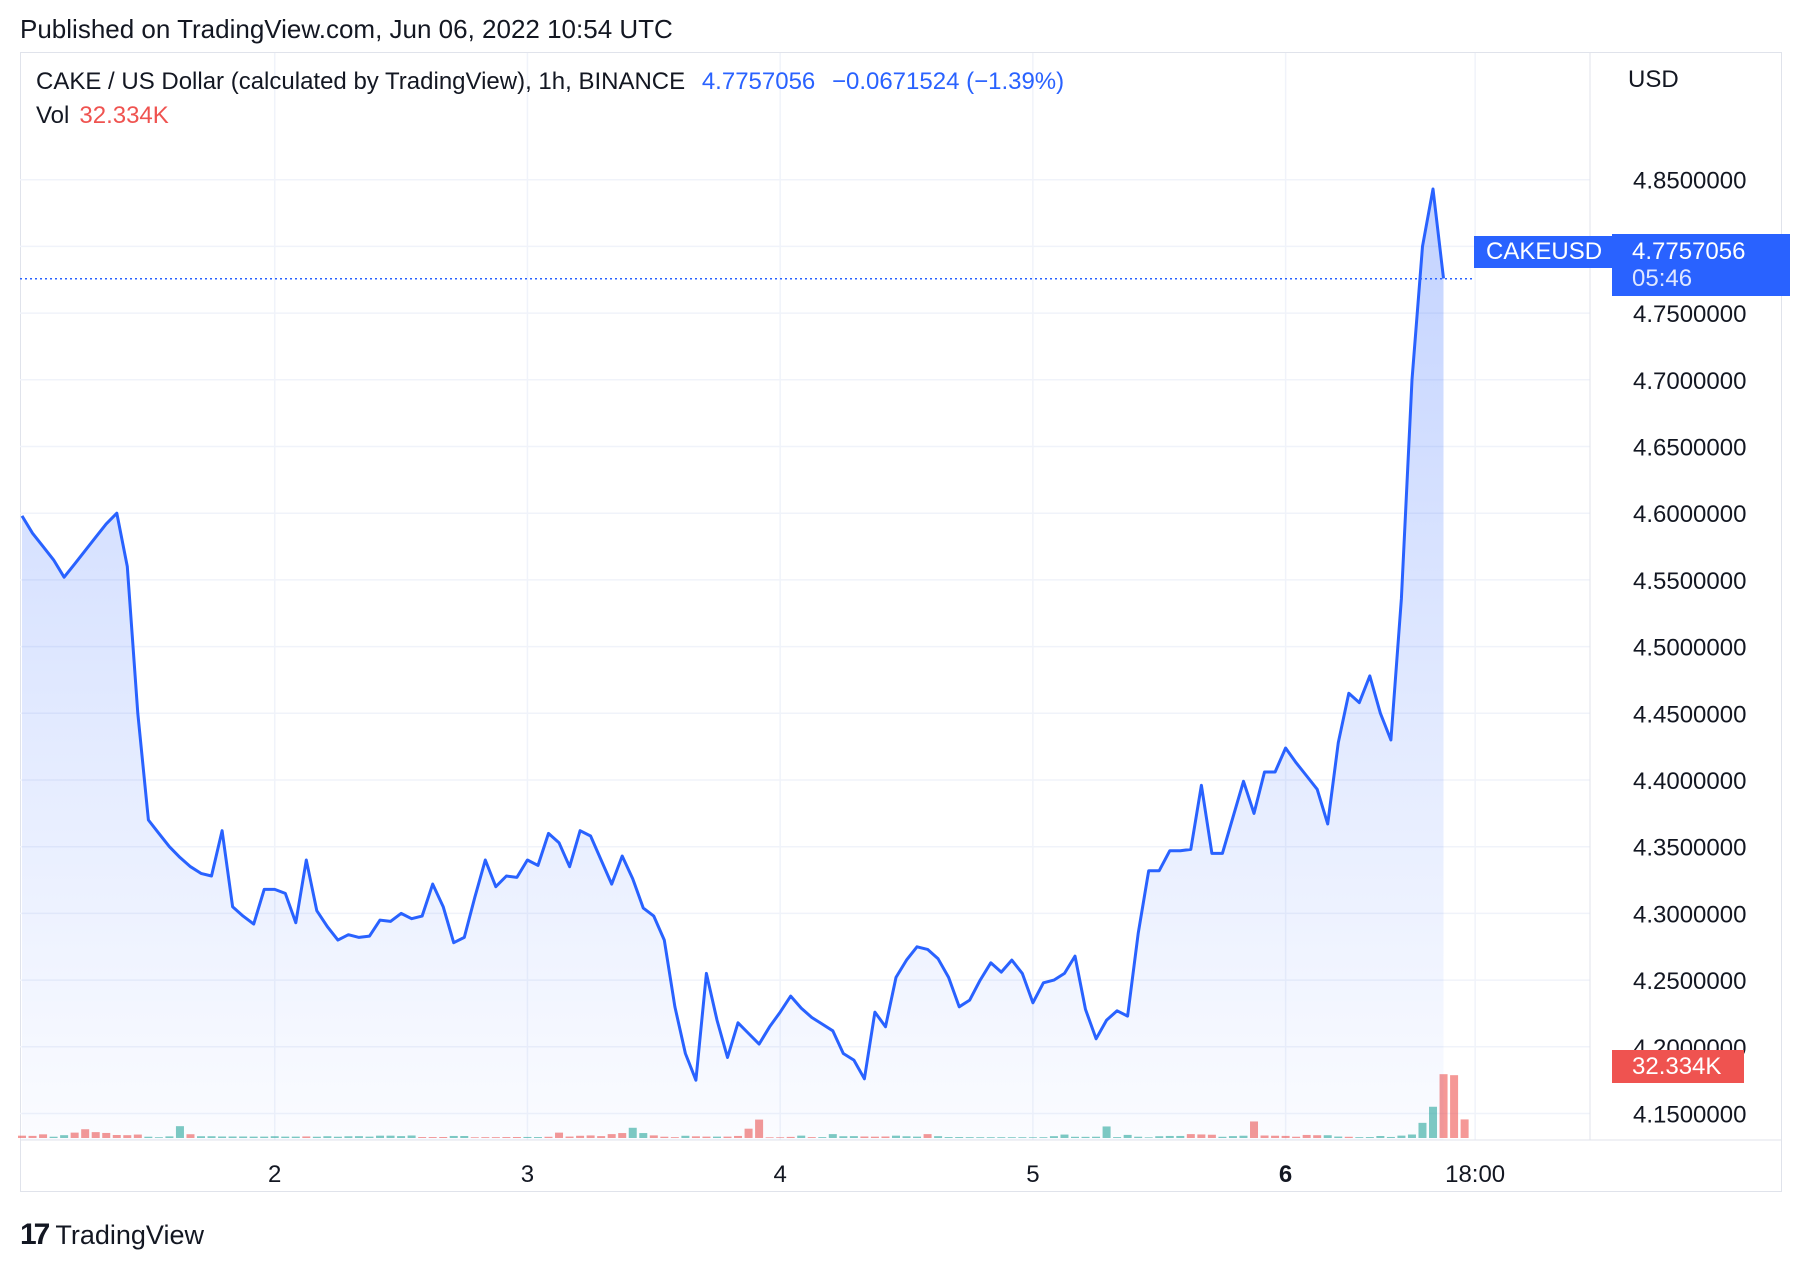 Image resolution: width=1796 pixels, height=1262 pixels. What do you see at coordinates (1689, 314) in the screenshot?
I see `price-tick-label: 4.7500000` at bounding box center [1689, 314].